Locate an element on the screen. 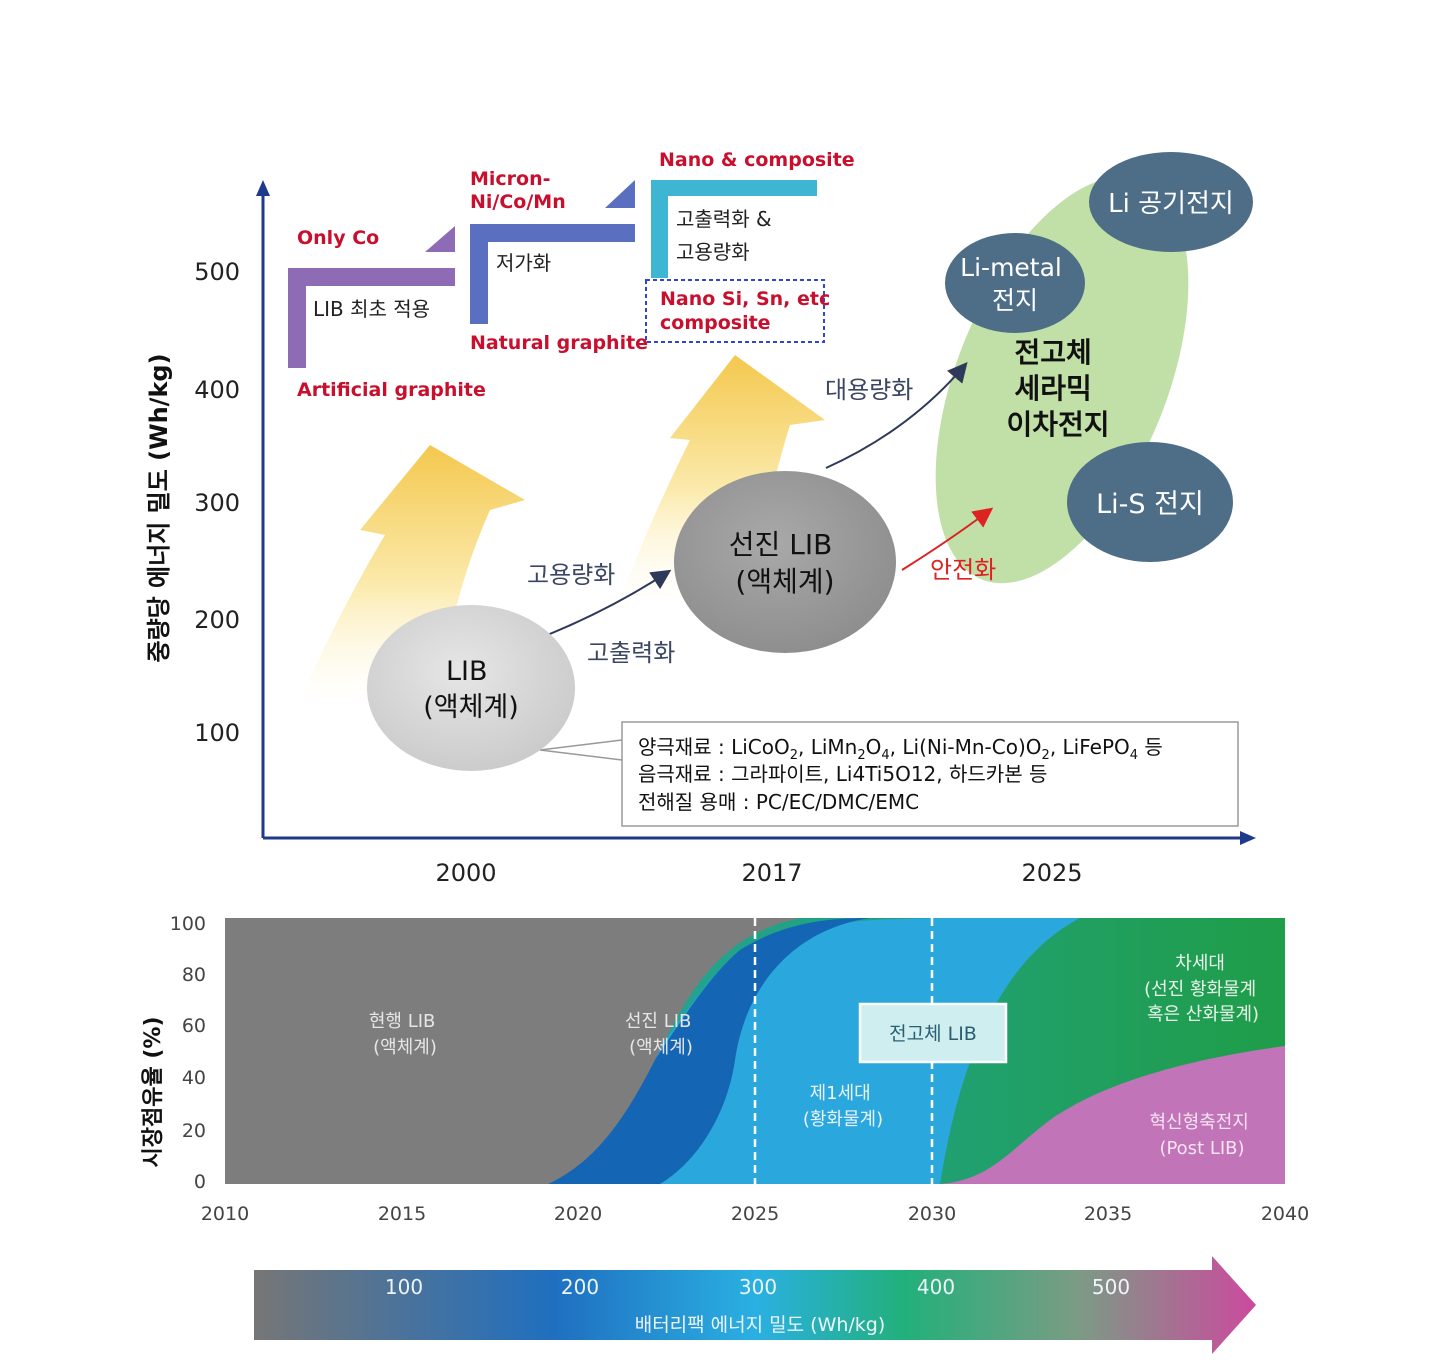 Image resolution: width=1450 pixels, height=1372 pixels. step-1-top-label: Only Co is located at coordinates (338, 238).